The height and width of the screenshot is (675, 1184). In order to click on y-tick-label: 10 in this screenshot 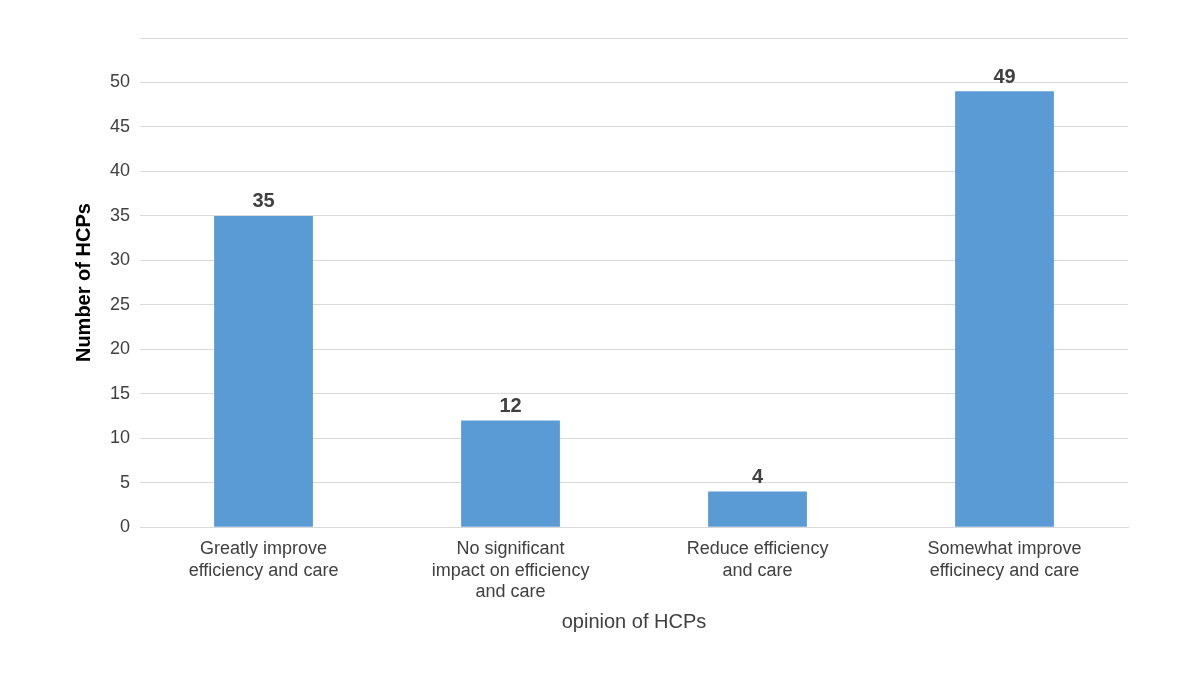, I will do `click(120, 437)`.